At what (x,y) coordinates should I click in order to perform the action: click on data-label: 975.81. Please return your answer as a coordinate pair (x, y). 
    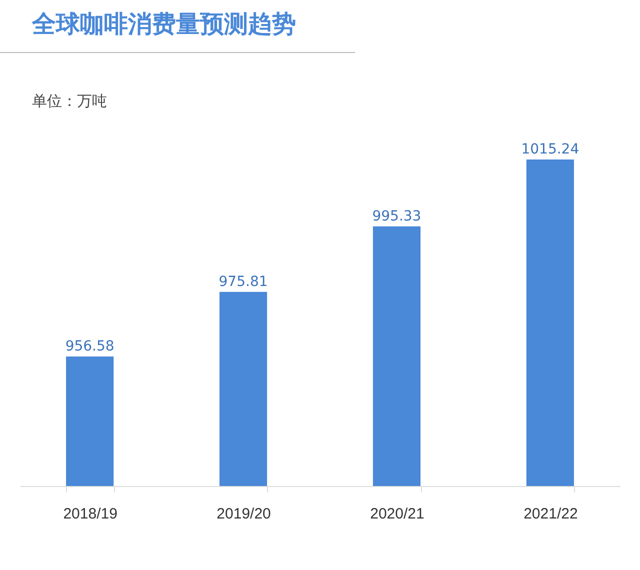
    Looking at the image, I should click on (243, 282).